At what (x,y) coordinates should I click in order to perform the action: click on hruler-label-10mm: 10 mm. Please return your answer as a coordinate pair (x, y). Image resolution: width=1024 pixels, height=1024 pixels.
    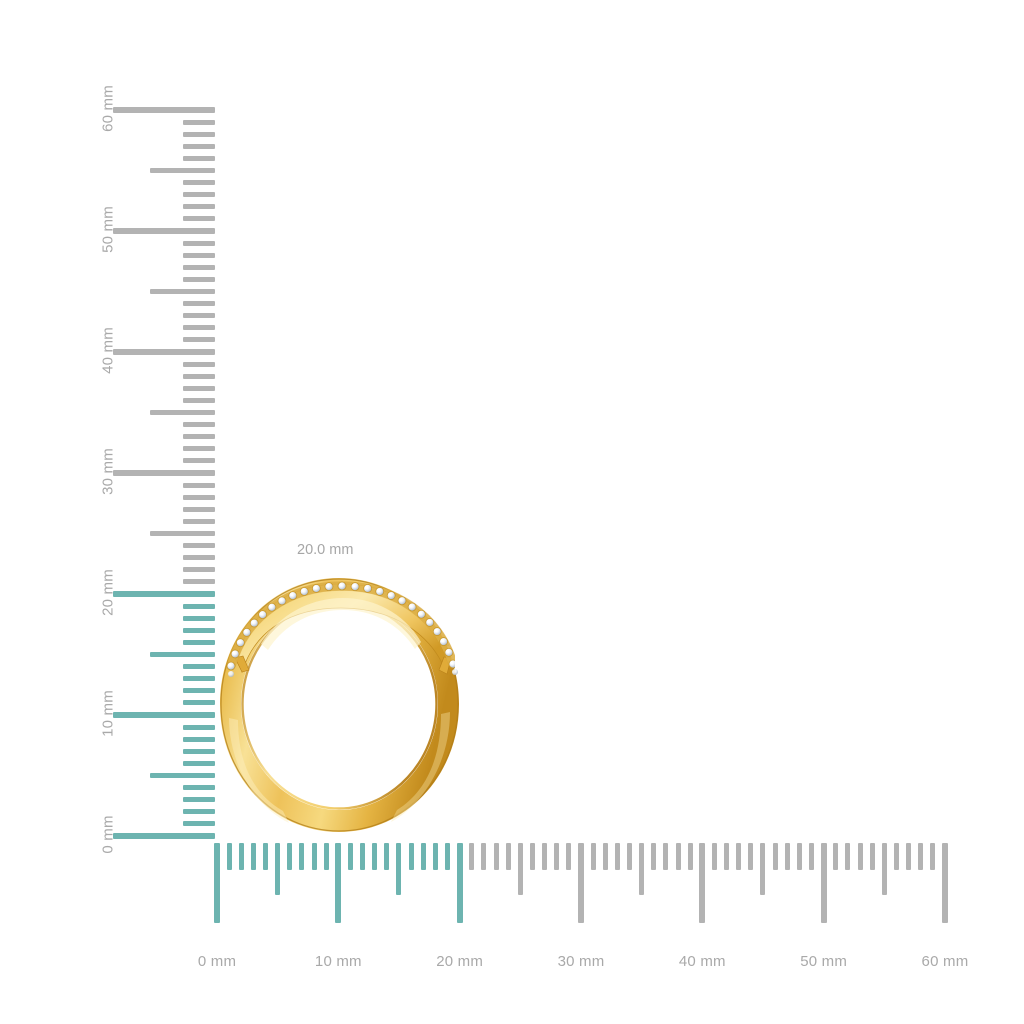
    Looking at the image, I should click on (338, 961).